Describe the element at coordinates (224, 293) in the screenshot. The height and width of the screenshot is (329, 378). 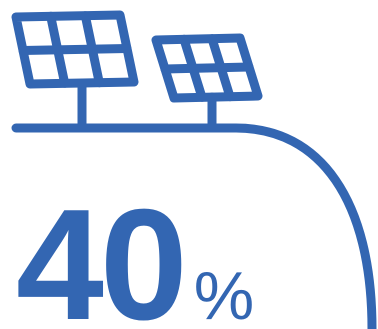
I see `stat-unit: %` at that location.